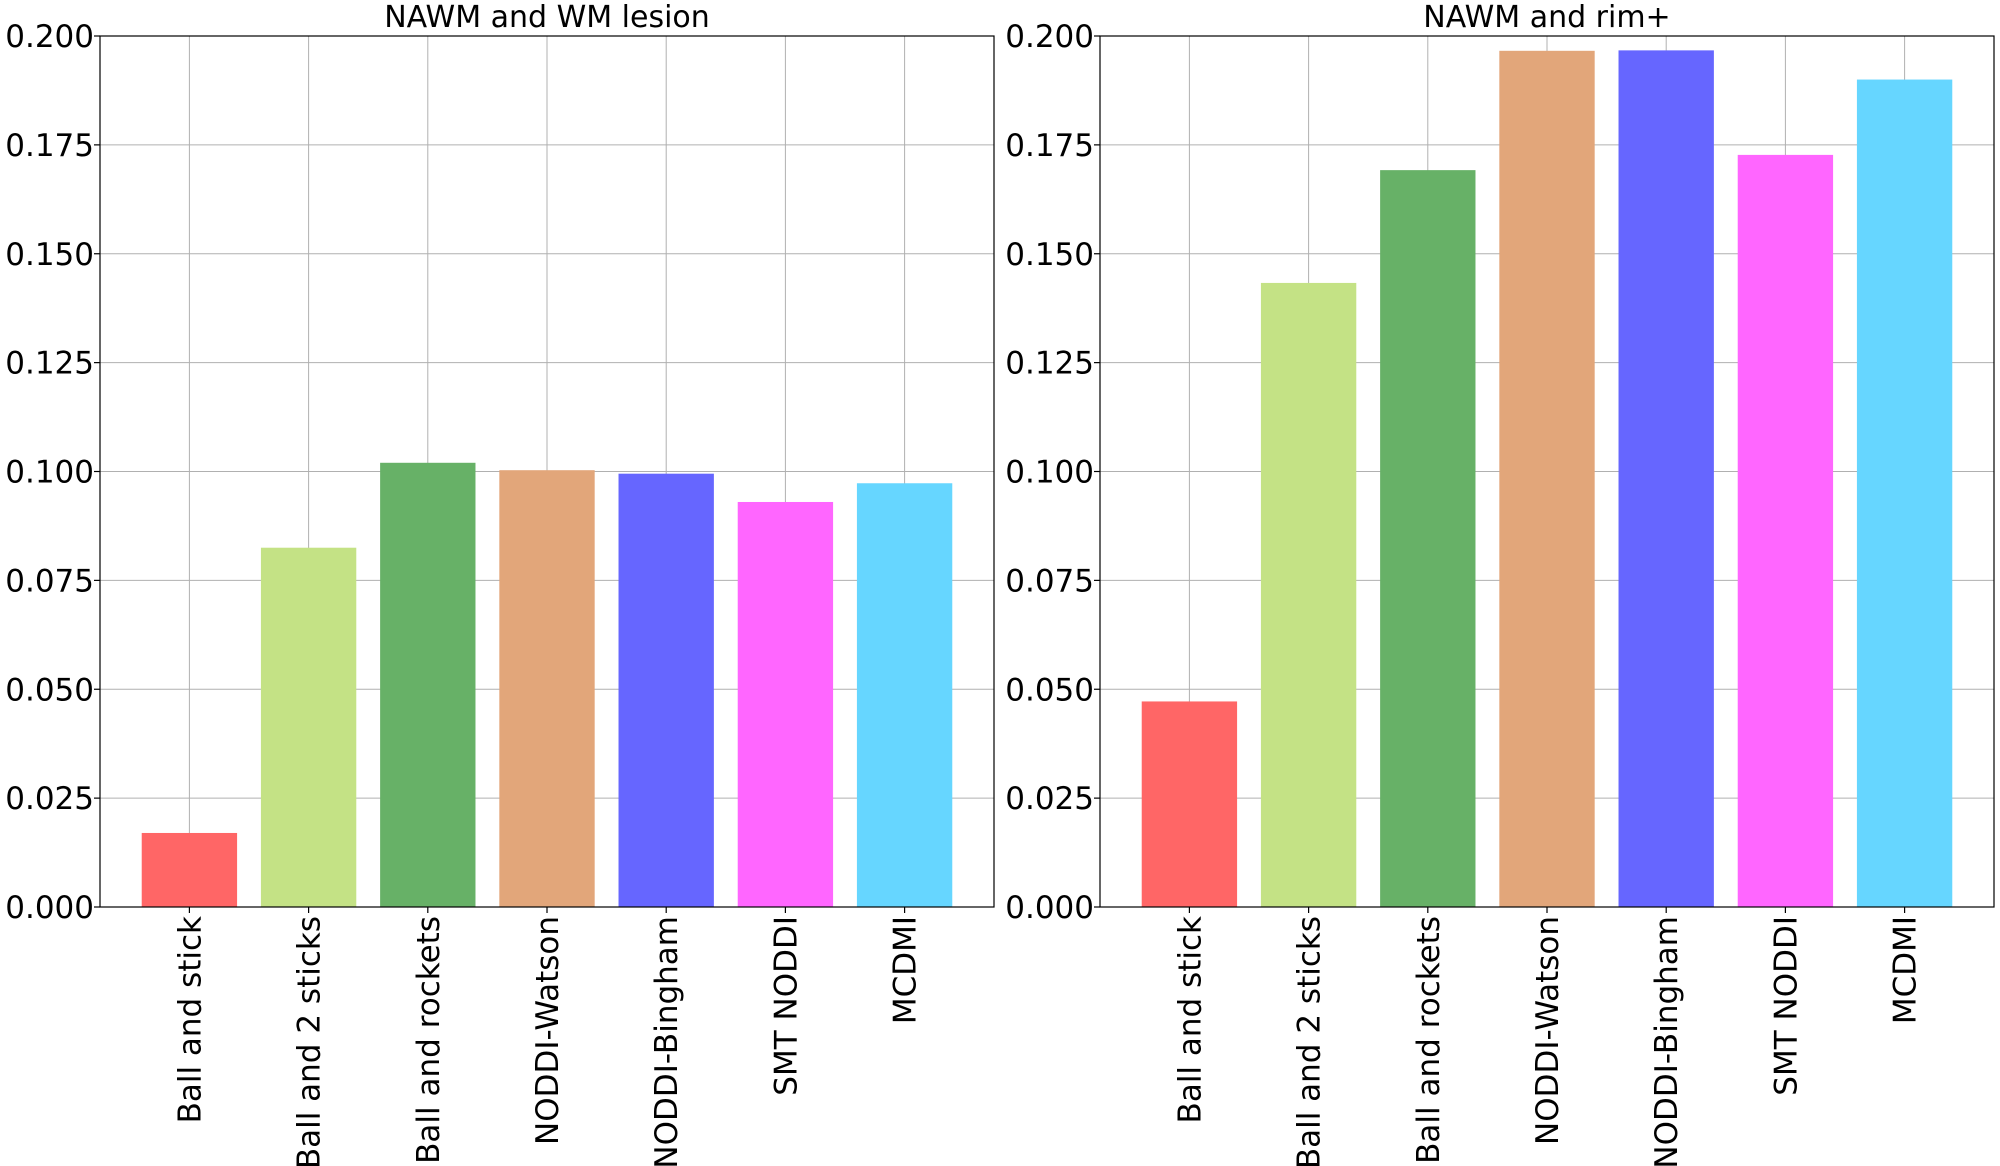 This screenshot has width=2000, height=1166. Describe the element at coordinates (1546, 17) in the screenshot. I see `chart-title: NAWM and rim+` at that location.